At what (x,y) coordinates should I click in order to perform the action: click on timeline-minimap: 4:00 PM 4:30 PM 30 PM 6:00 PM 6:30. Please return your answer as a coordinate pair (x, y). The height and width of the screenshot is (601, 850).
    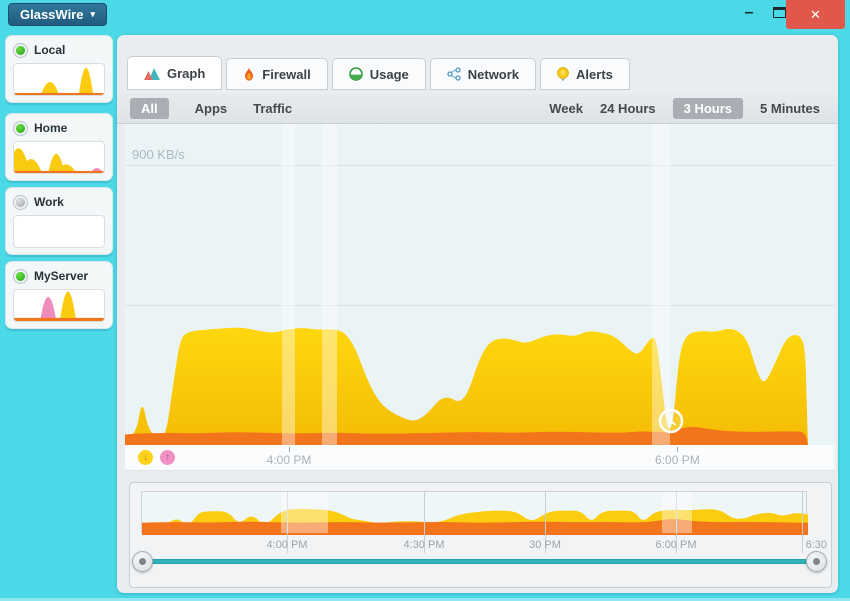
    Looking at the image, I should click on (480, 535).